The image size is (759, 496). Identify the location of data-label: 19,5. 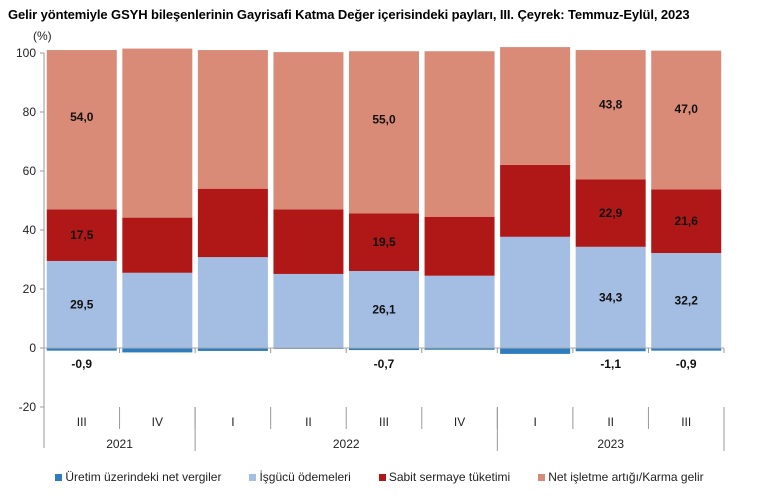
(384, 242).